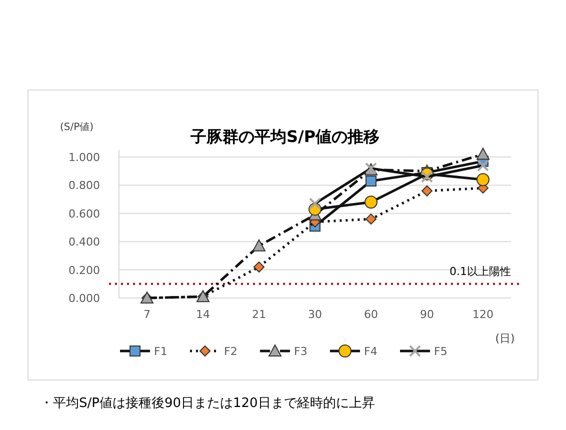  Describe the element at coordinates (84, 242) in the screenshot. I see `y-tick-label: 0.400` at that location.